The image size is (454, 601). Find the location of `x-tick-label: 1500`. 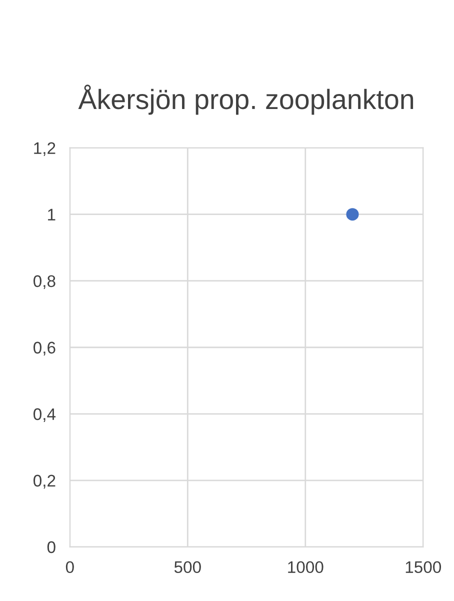

x-tick-label: 1500 is located at coordinates (424, 567).